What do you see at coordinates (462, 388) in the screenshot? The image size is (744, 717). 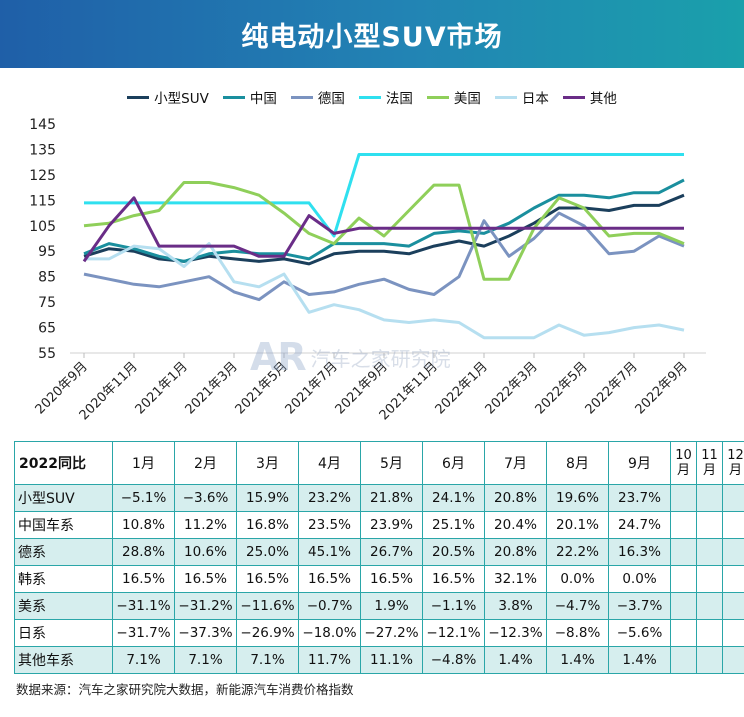 I see `x-tick-label: 2022年1月` at bounding box center [462, 388].